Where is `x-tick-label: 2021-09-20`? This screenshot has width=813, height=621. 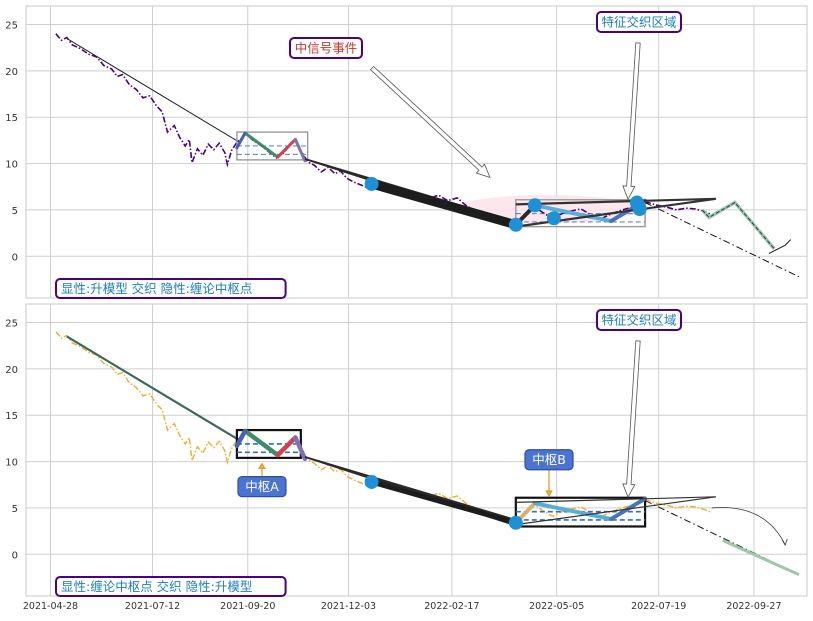
x-tick-label: 2021-09-20 is located at coordinates (247, 606).